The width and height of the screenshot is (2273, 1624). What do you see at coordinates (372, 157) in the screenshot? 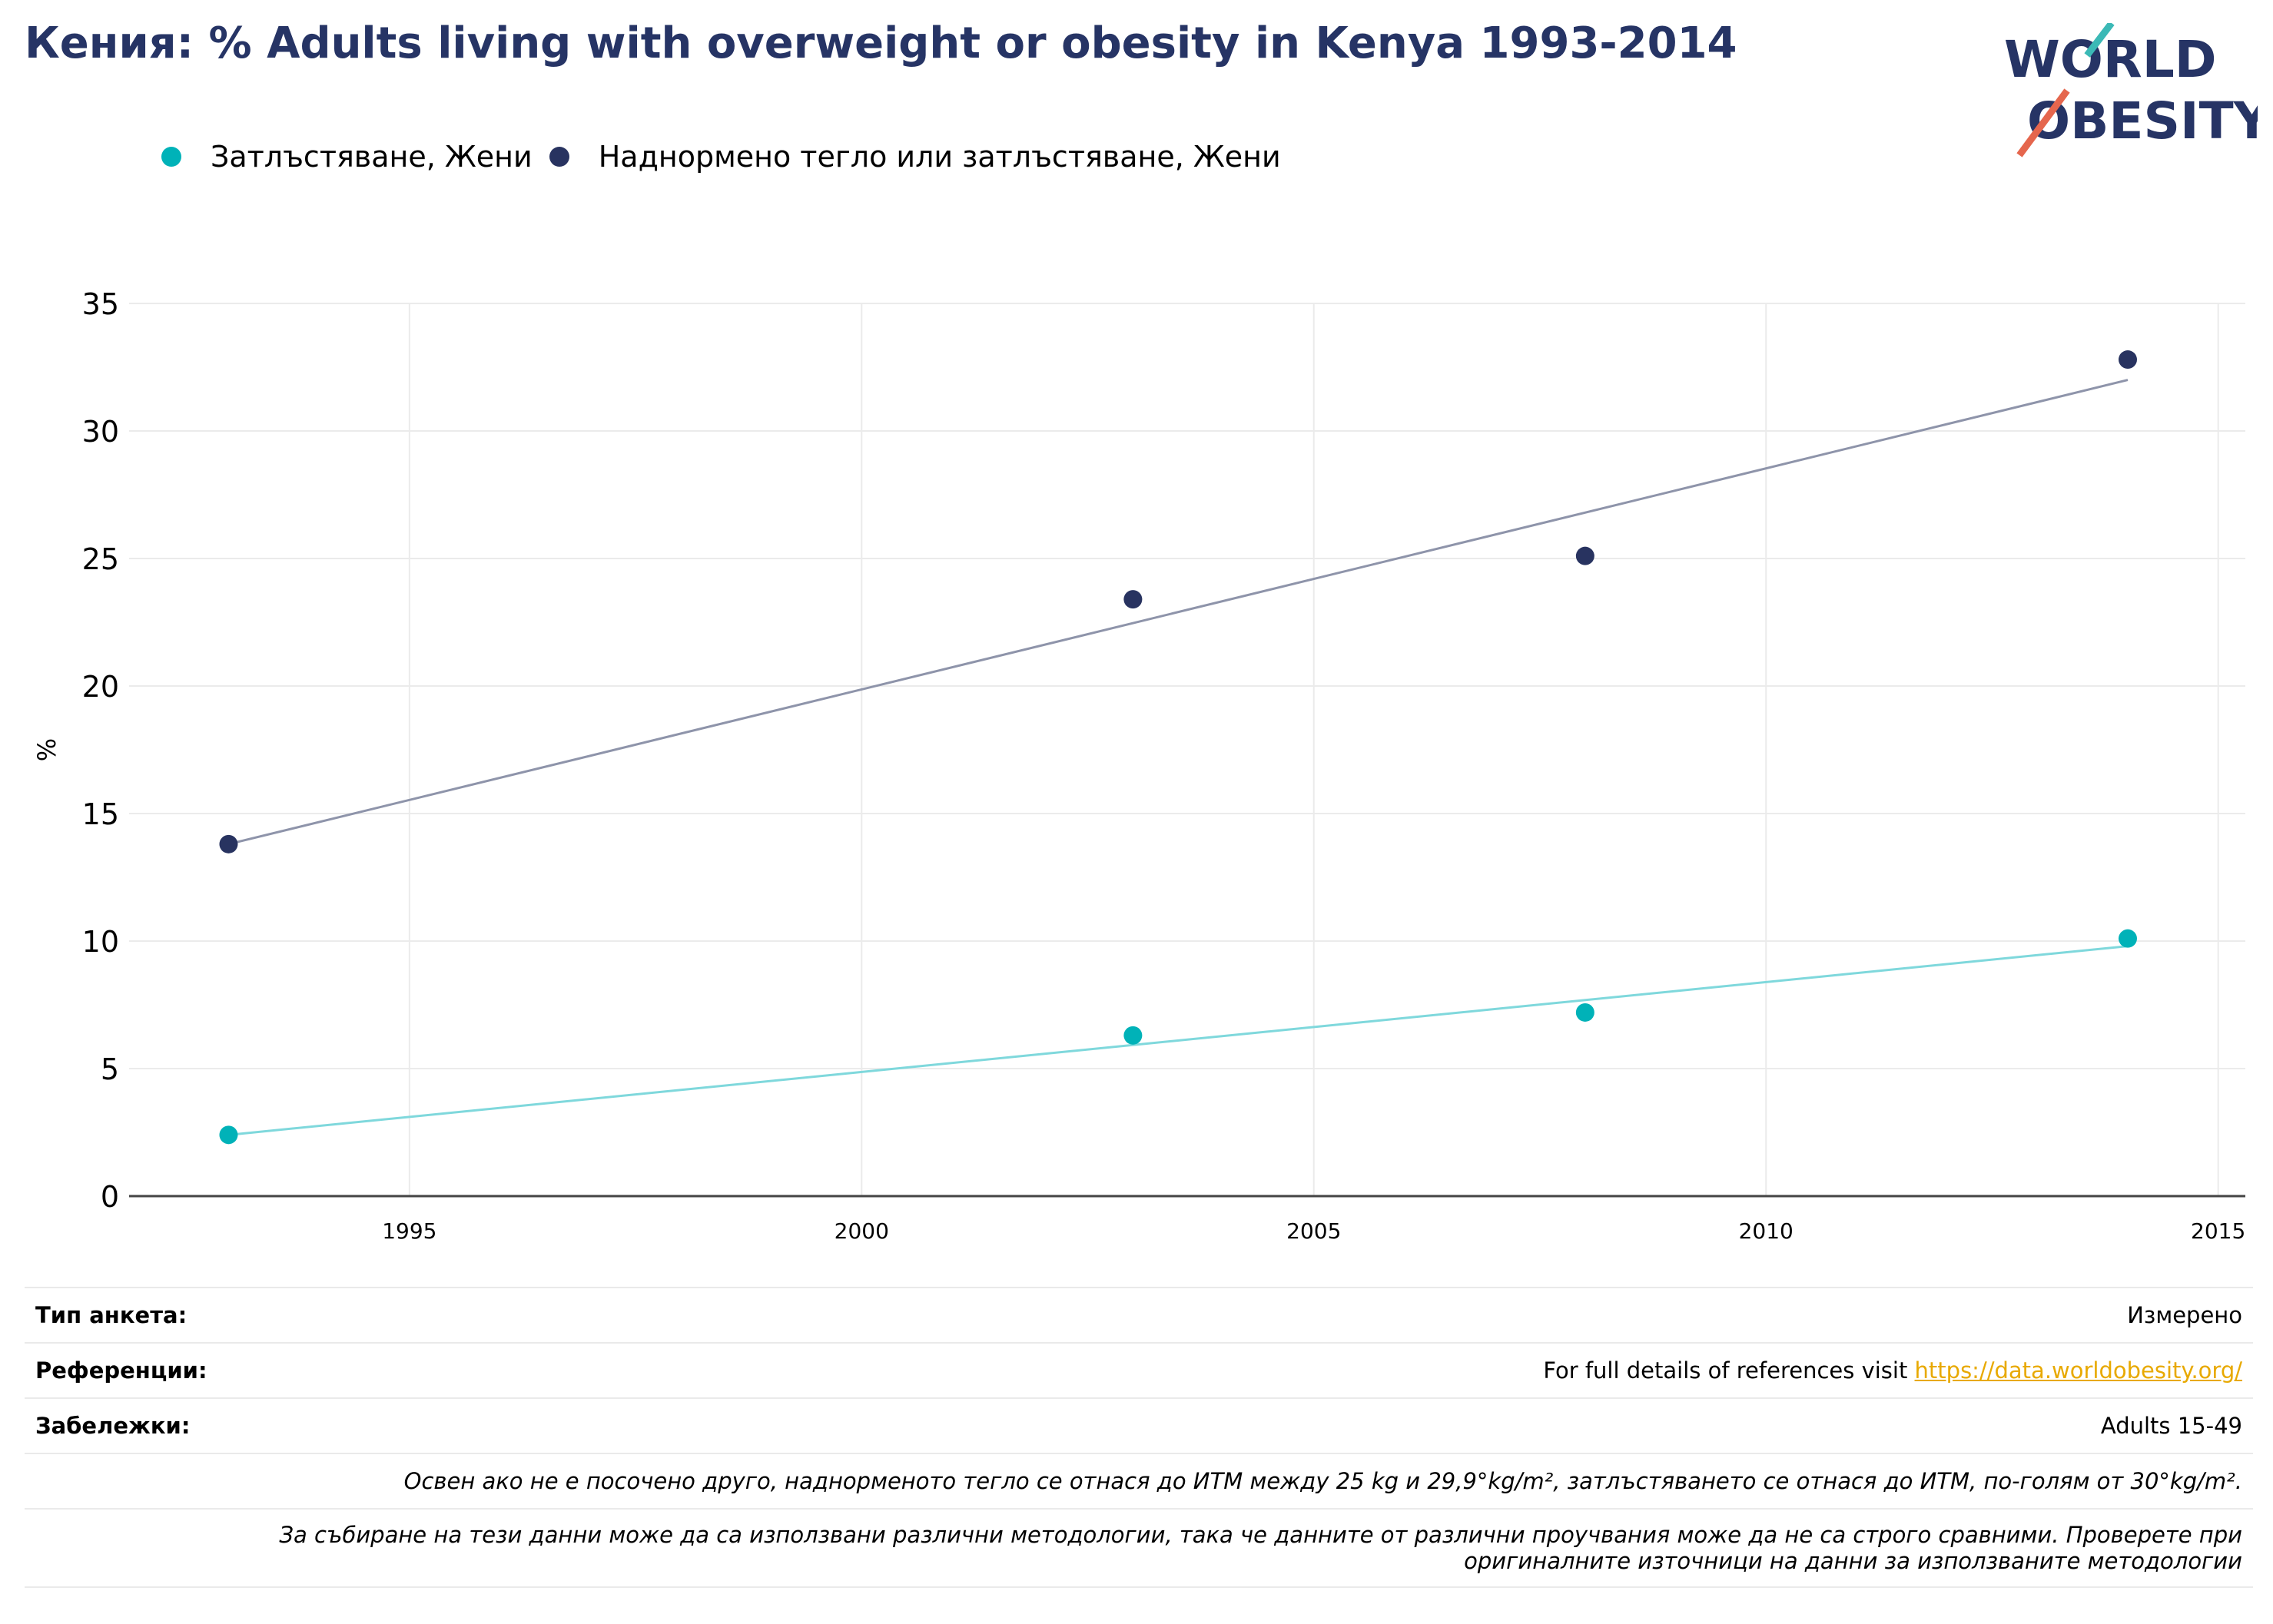
I see `legend-label-obesity: Затлъстяване, Жени` at bounding box center [372, 157].